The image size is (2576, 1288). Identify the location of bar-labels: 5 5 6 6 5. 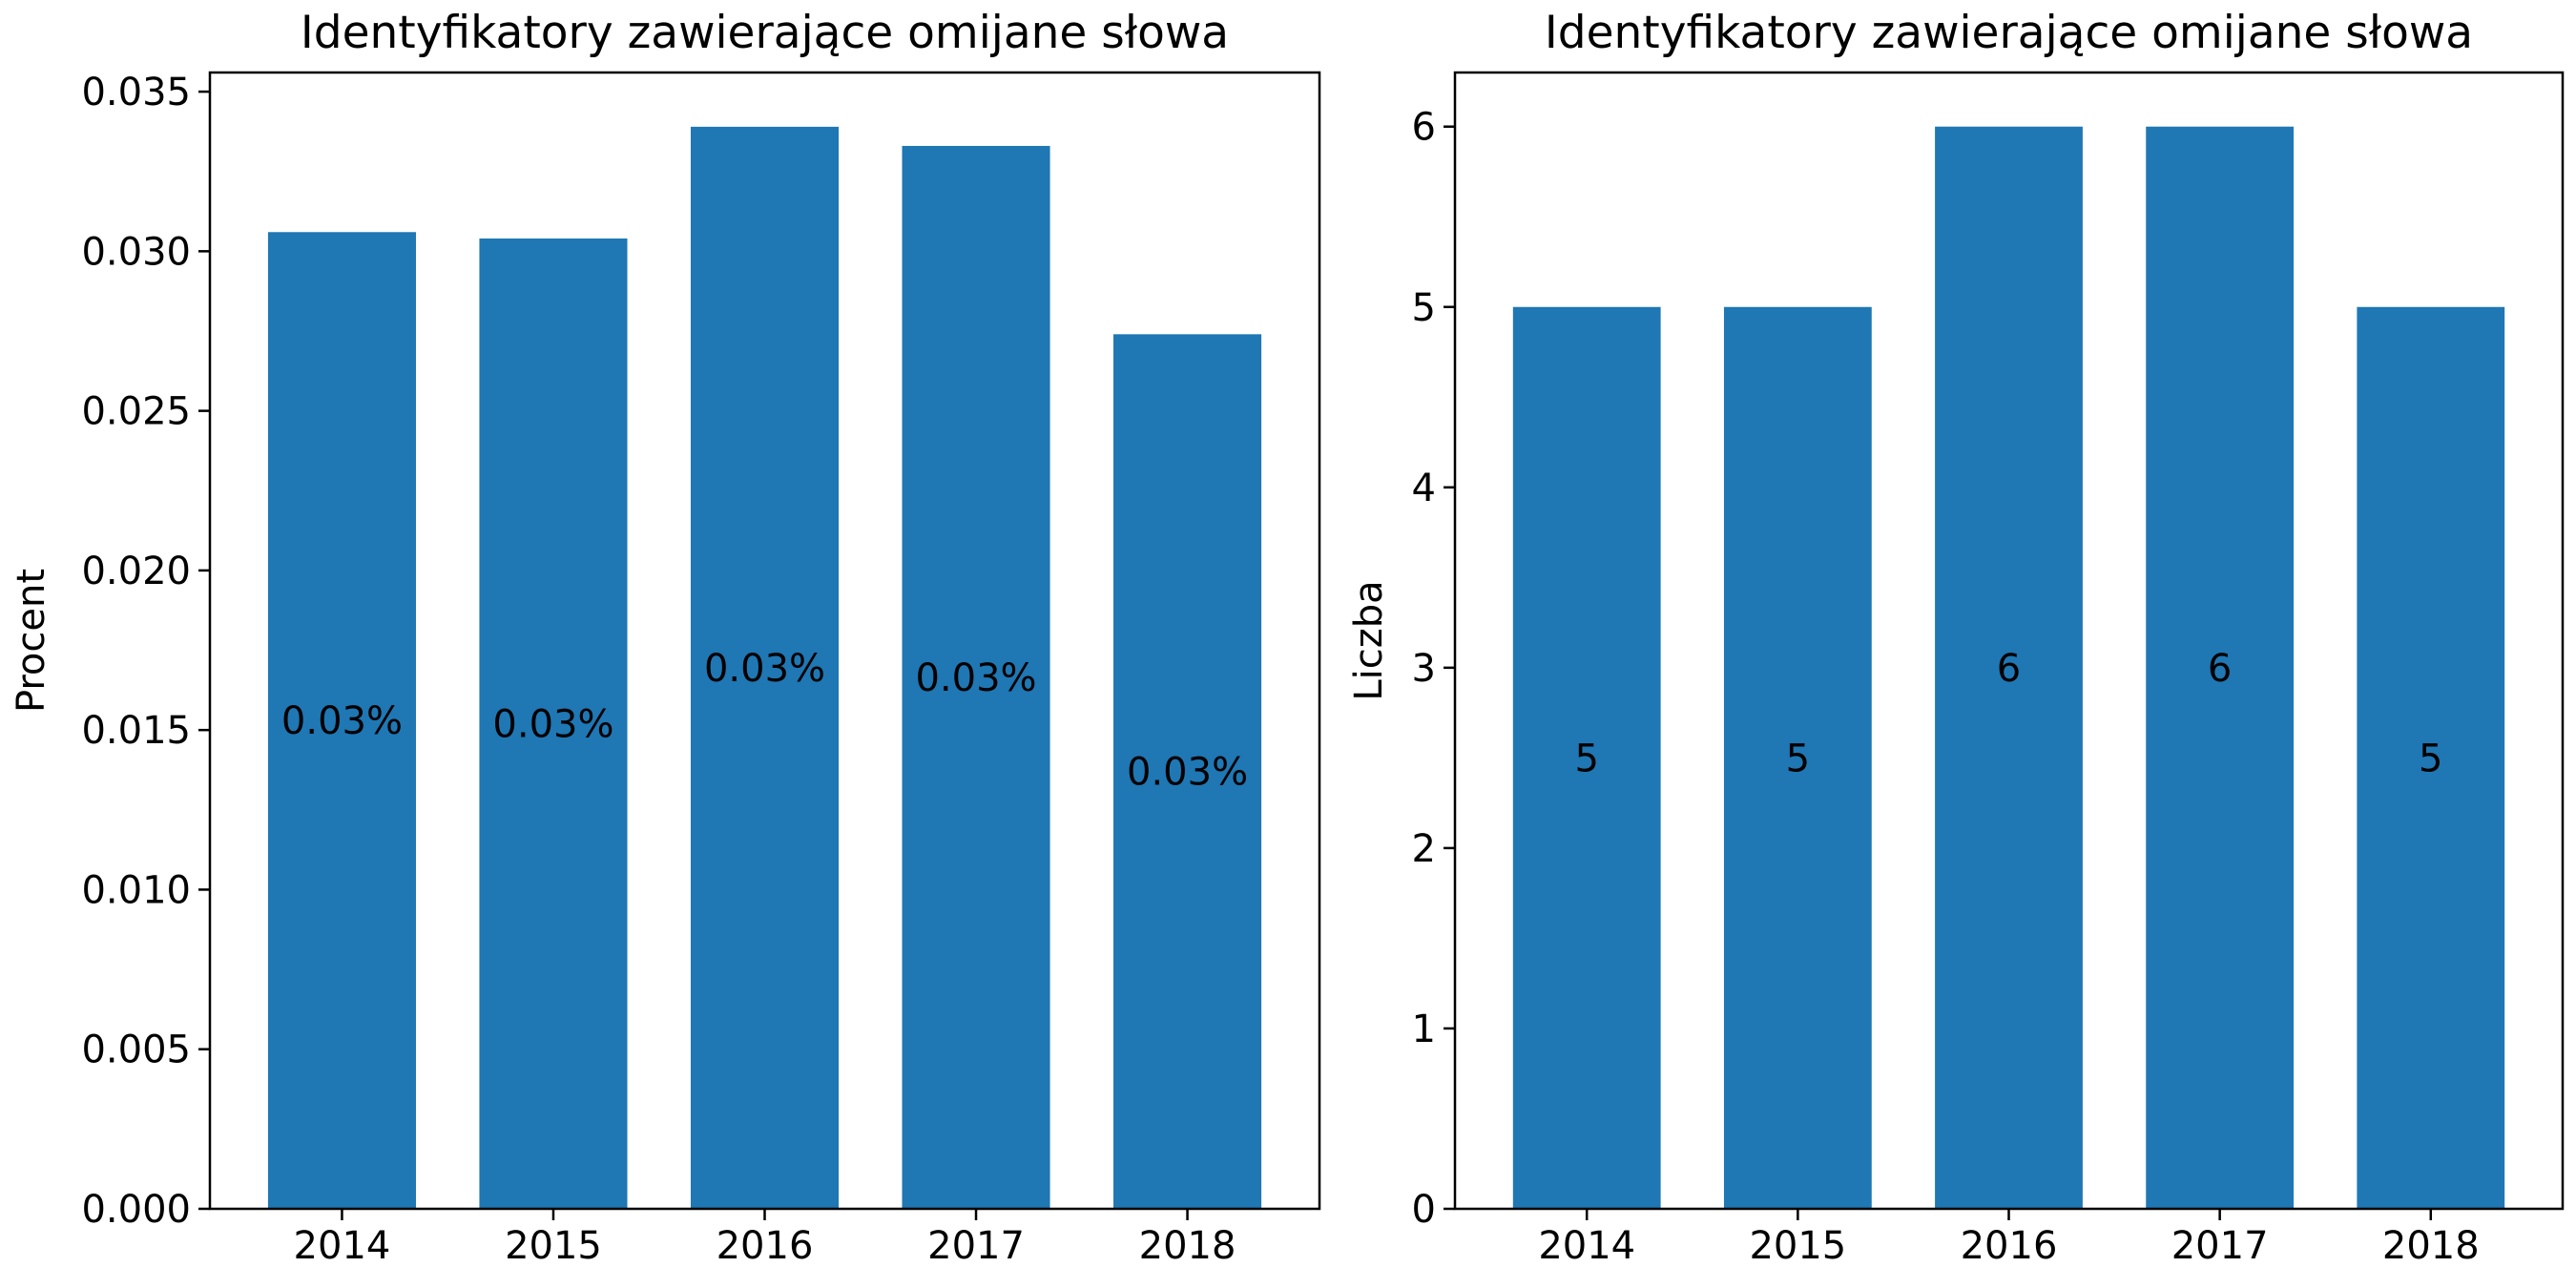
(2008, 714).